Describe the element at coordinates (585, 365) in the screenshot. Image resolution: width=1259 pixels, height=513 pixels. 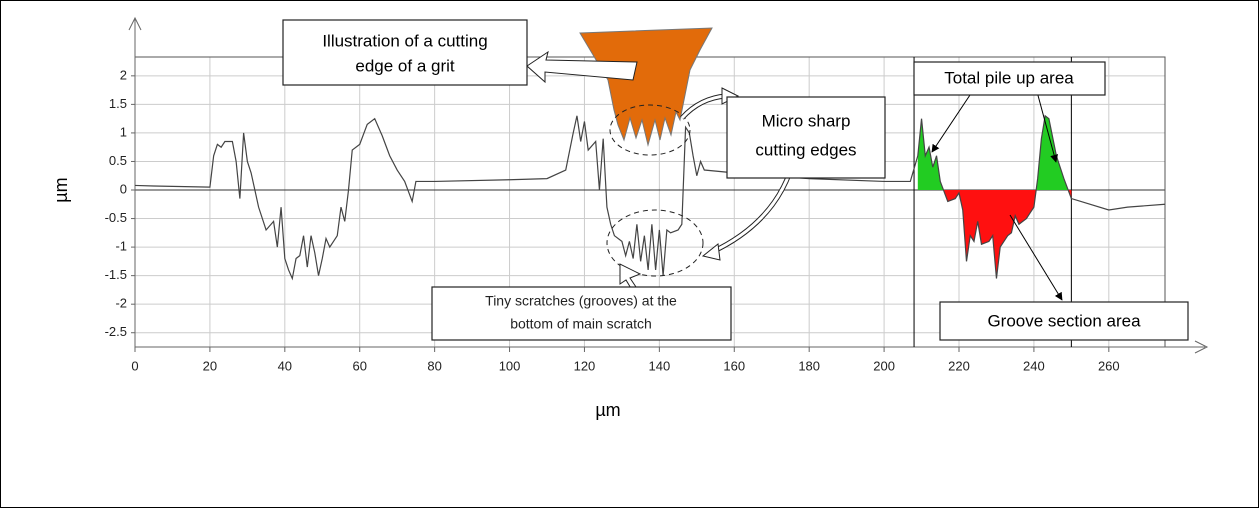
I see `x-tick-label: 120` at that location.